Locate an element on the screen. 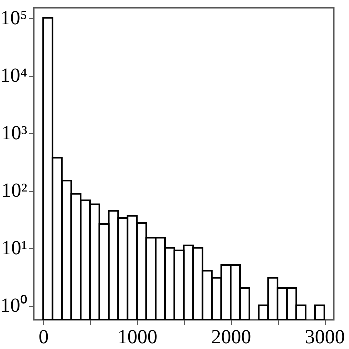 The height and width of the screenshot is (349, 349). y-tick-label: 10² is located at coordinates (15, 191).